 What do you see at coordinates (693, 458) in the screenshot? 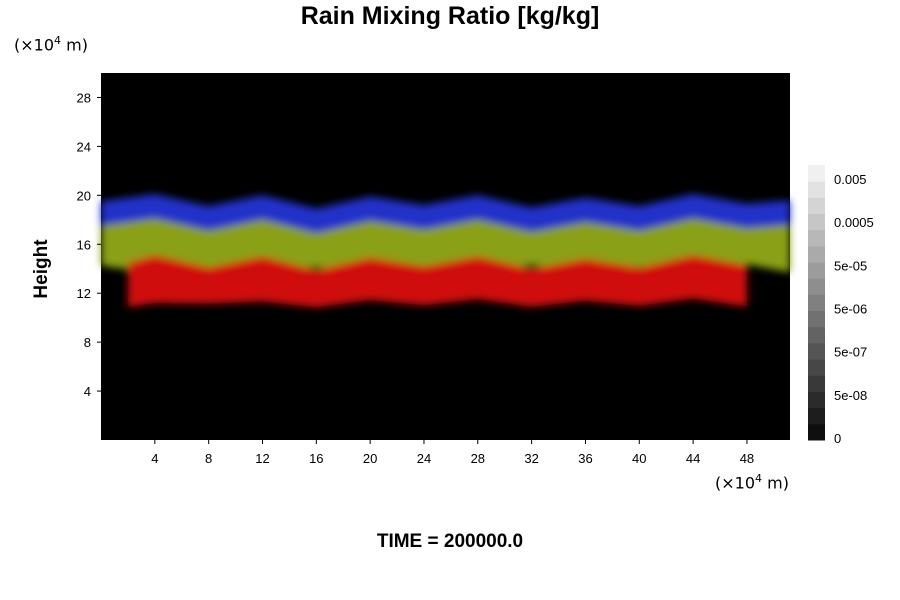
I see `x-tick-label: 44` at bounding box center [693, 458].